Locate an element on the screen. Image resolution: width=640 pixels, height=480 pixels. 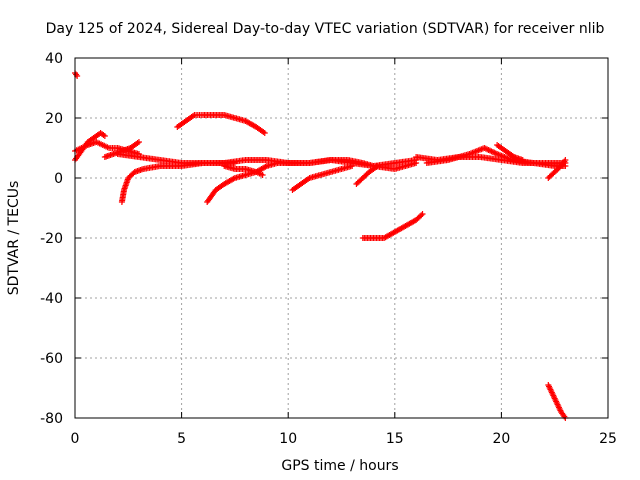
x-tick-label: 5 is located at coordinates (181, 439).